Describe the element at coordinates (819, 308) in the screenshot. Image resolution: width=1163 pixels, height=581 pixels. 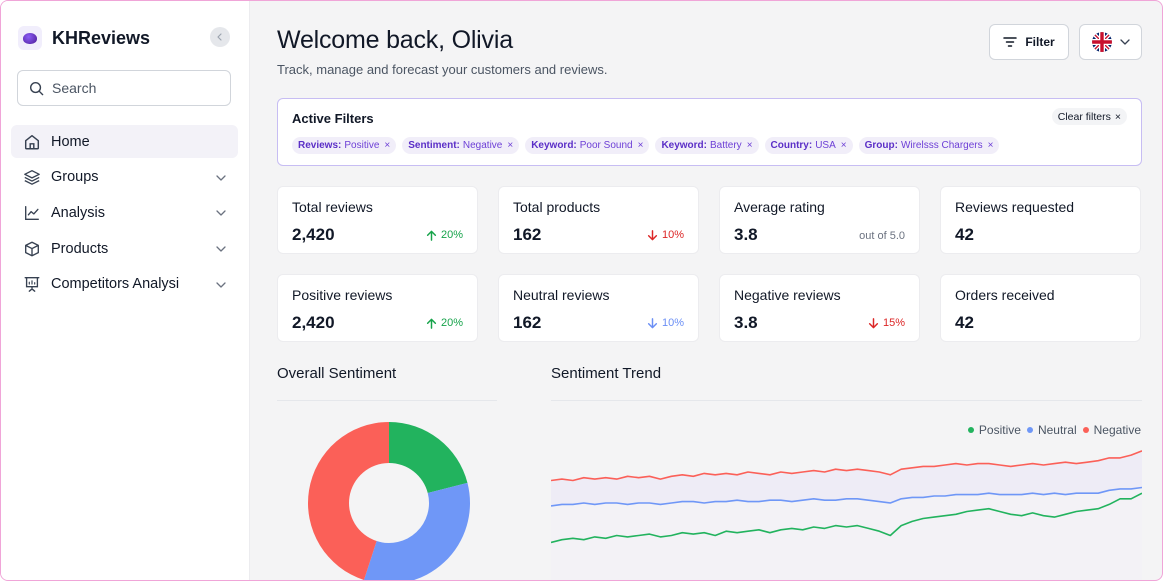
I see `stat-card-negative-reviews: Negative reviews 3.8 15%` at that location.